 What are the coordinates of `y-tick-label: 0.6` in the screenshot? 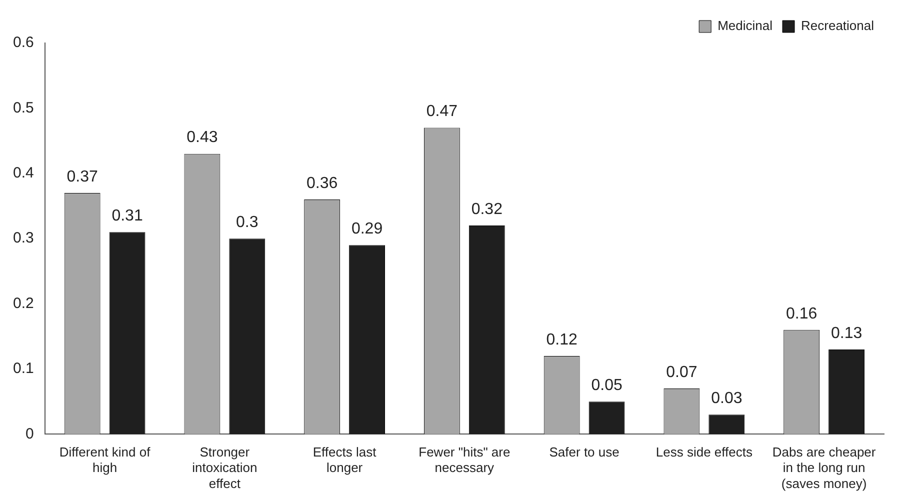 It's located at (23, 43).